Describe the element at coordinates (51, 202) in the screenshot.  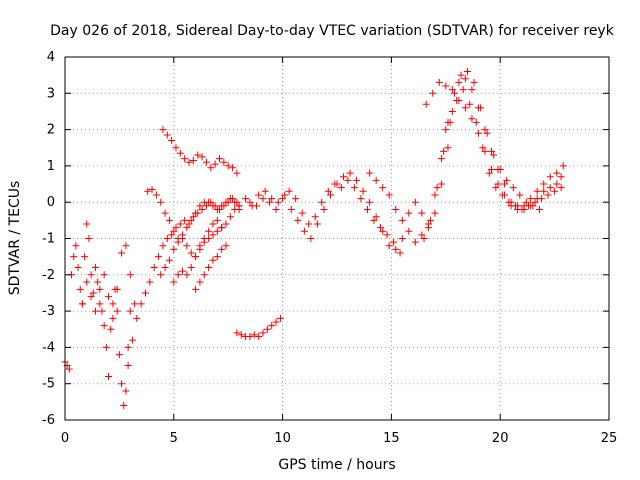
I see `y-tick-label: 0` at that location.